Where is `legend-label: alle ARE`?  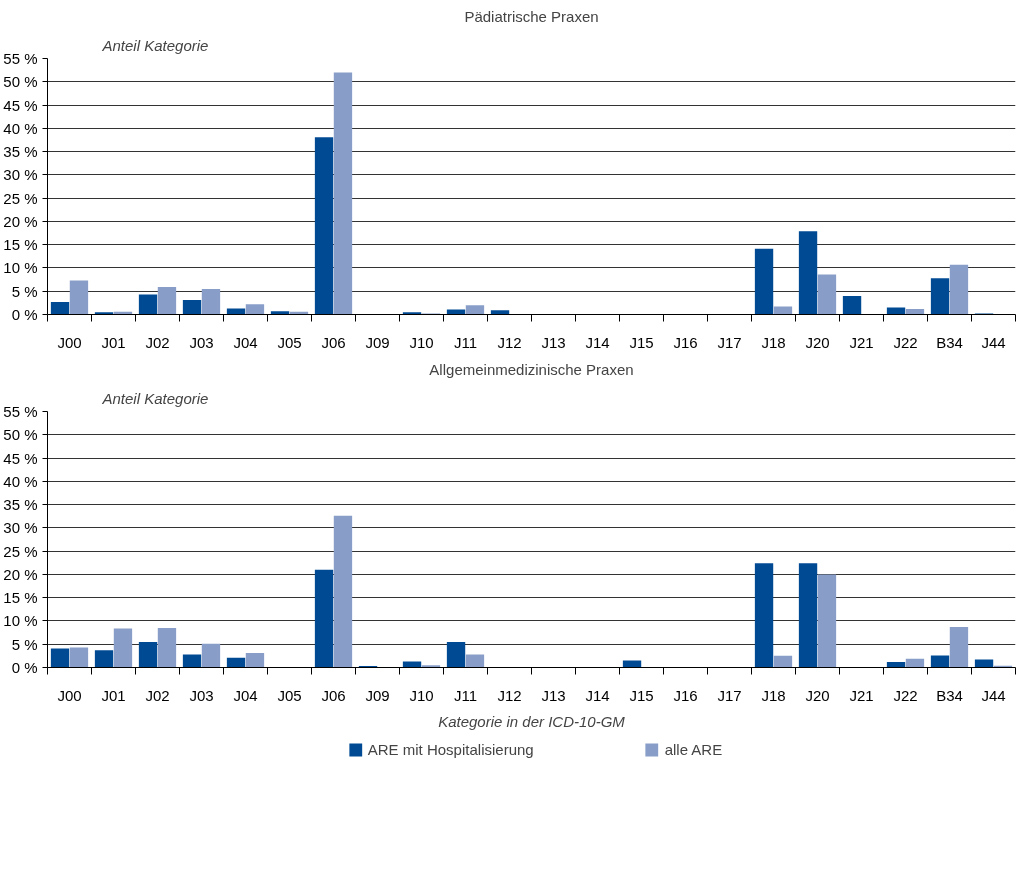 legend-label: alle ARE is located at coordinates (693, 749).